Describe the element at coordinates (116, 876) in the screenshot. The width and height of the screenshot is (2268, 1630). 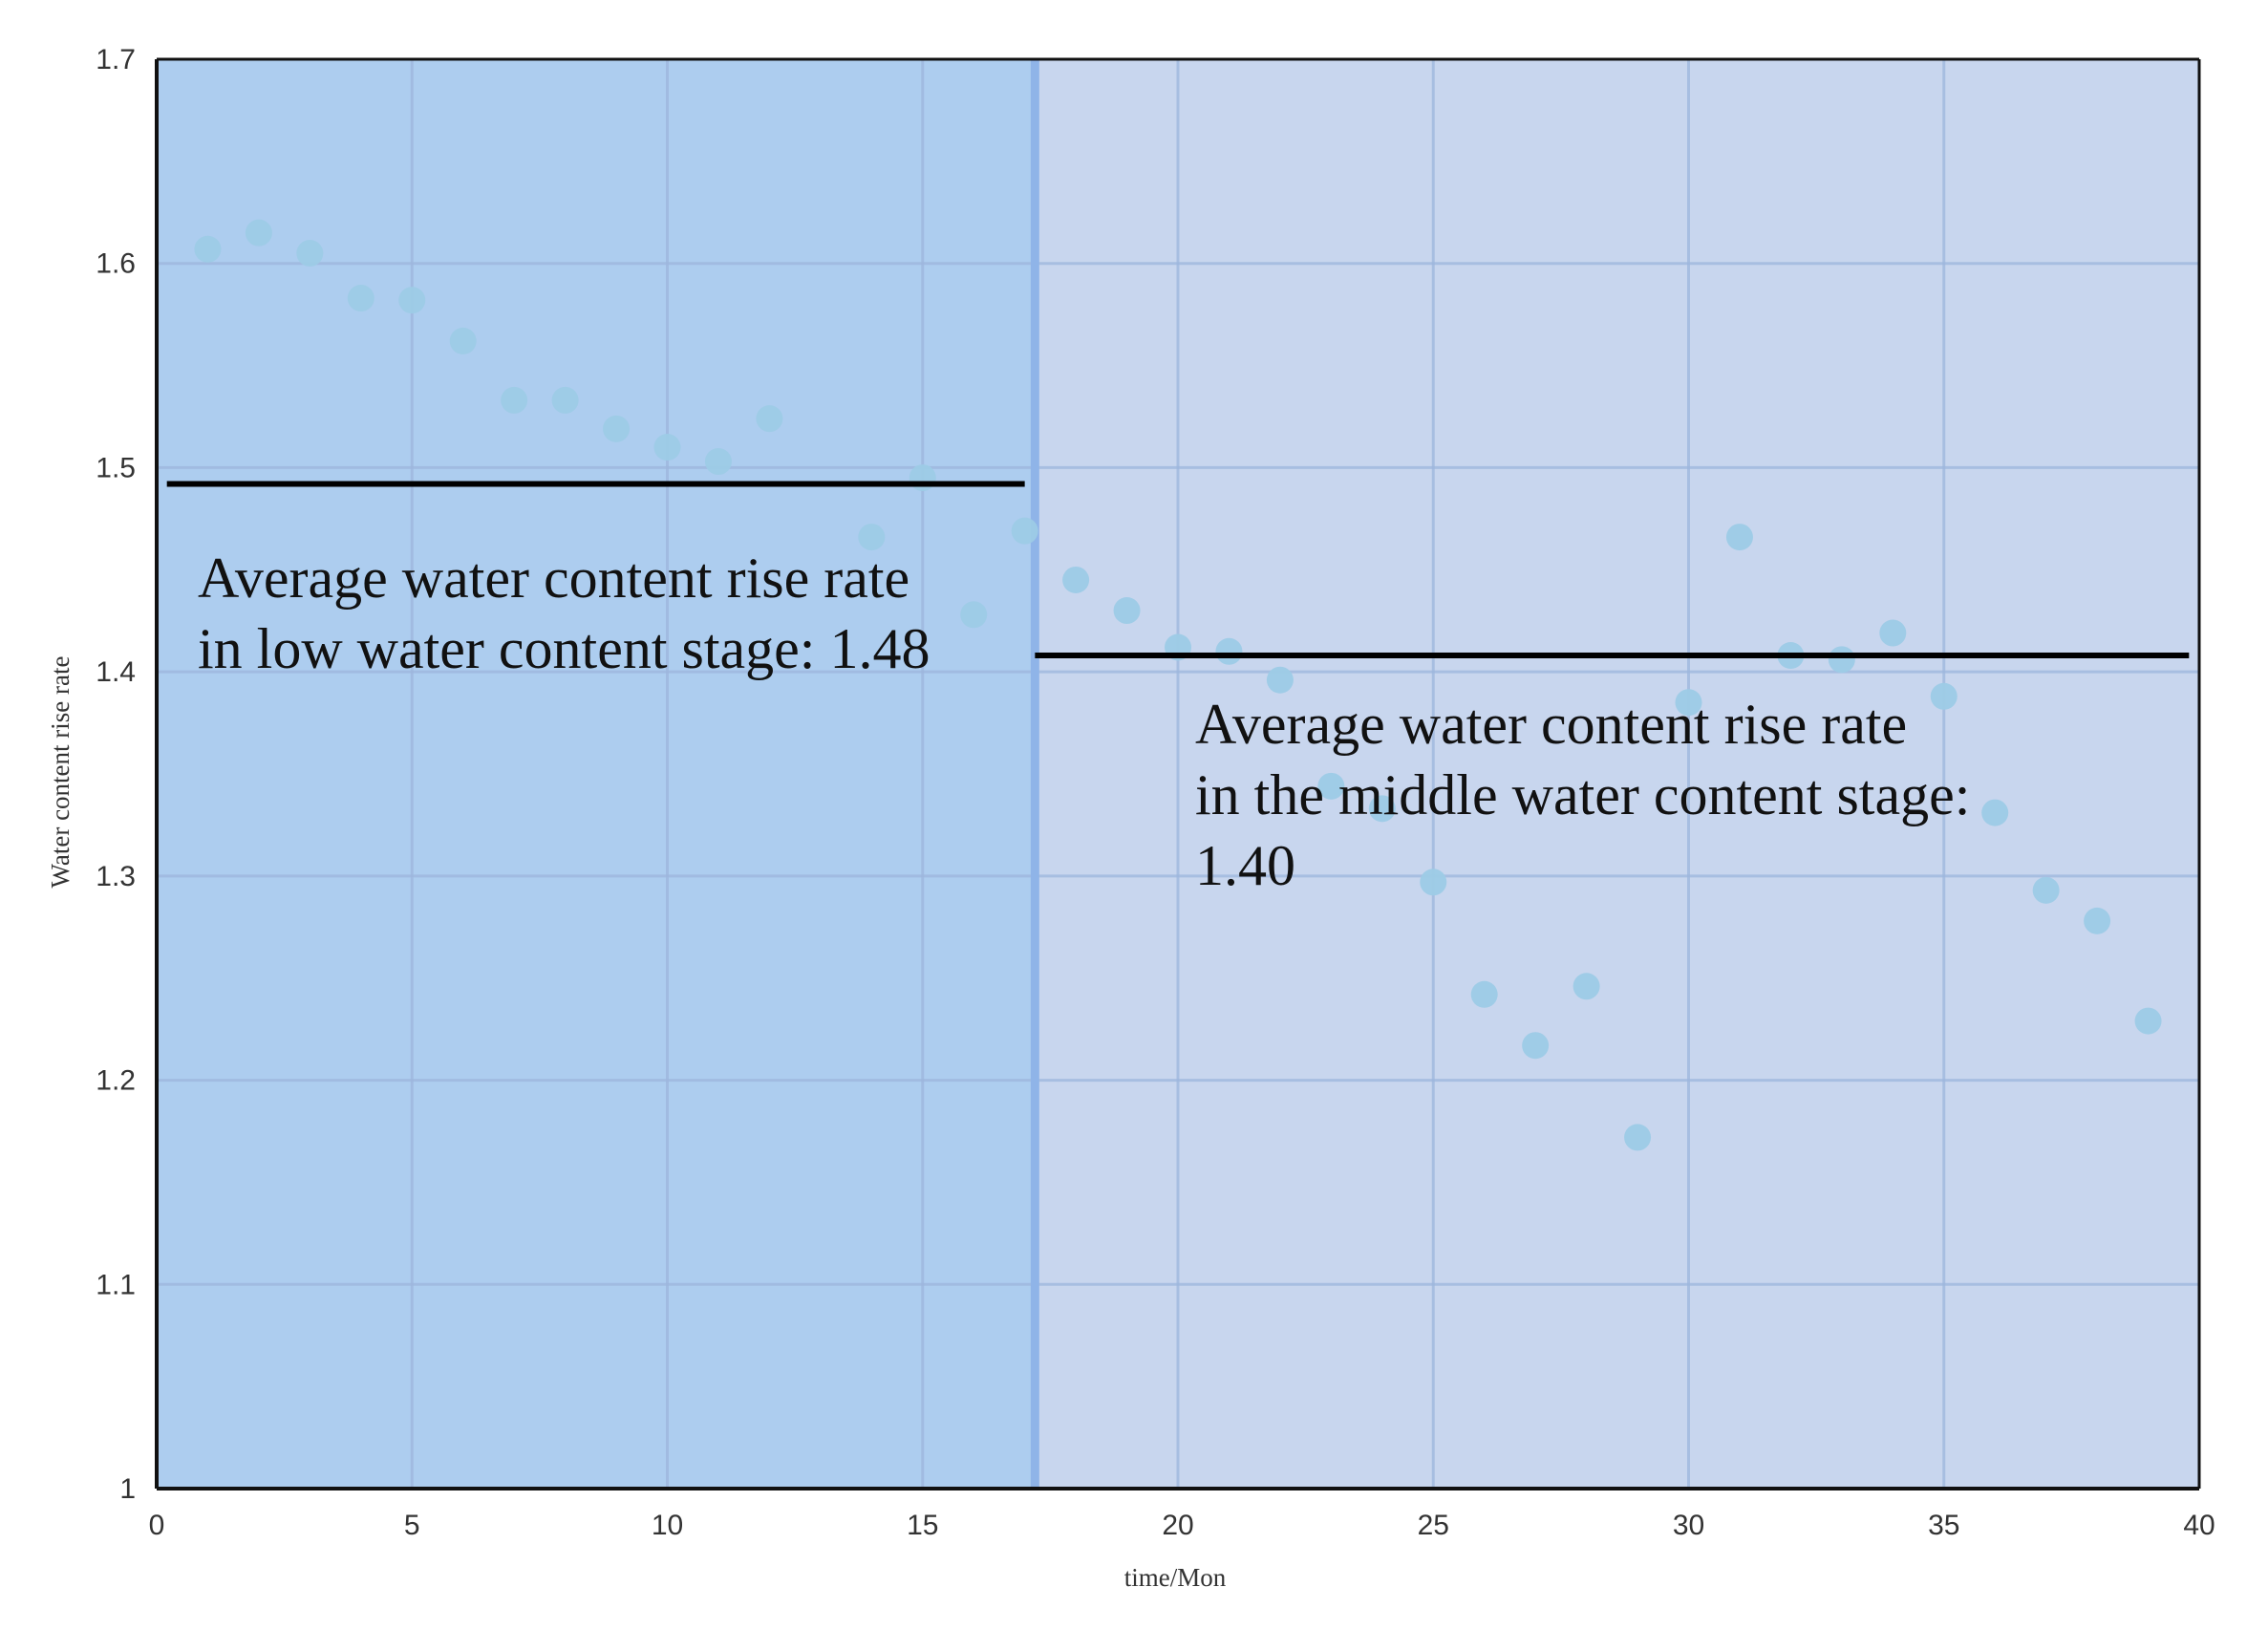
I see `y-tick-label: 1.3` at that location.